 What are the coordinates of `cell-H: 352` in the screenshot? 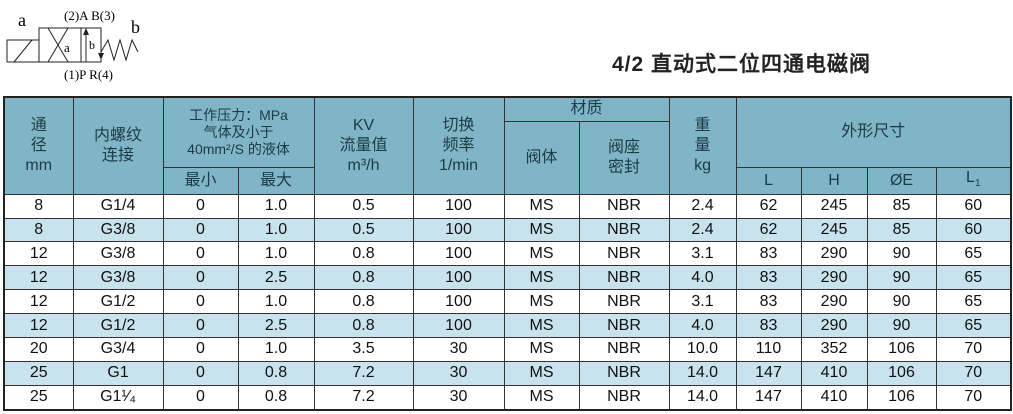 It's located at (834, 349).